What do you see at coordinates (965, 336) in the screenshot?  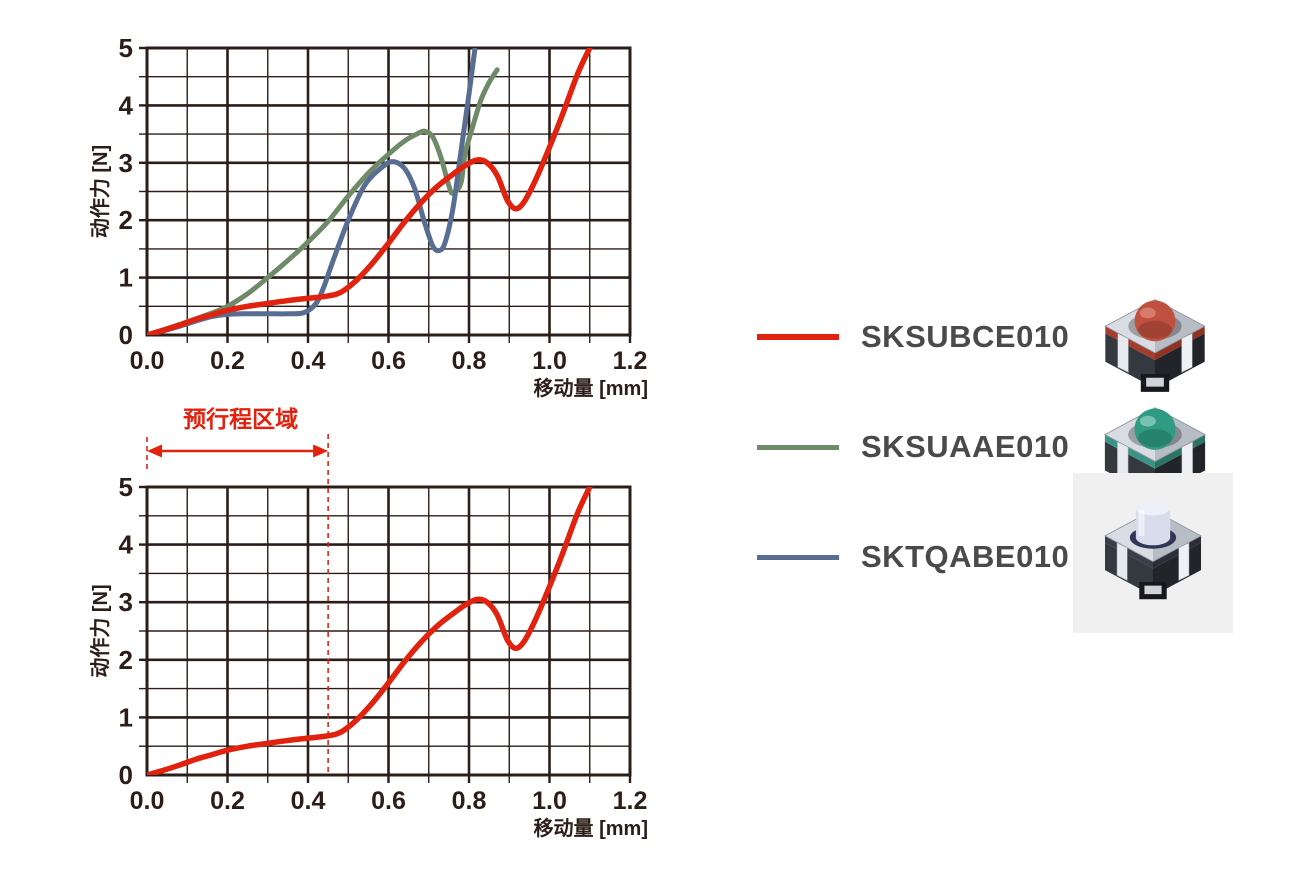 I see `legend-label: SKSUBCE010` at bounding box center [965, 336].